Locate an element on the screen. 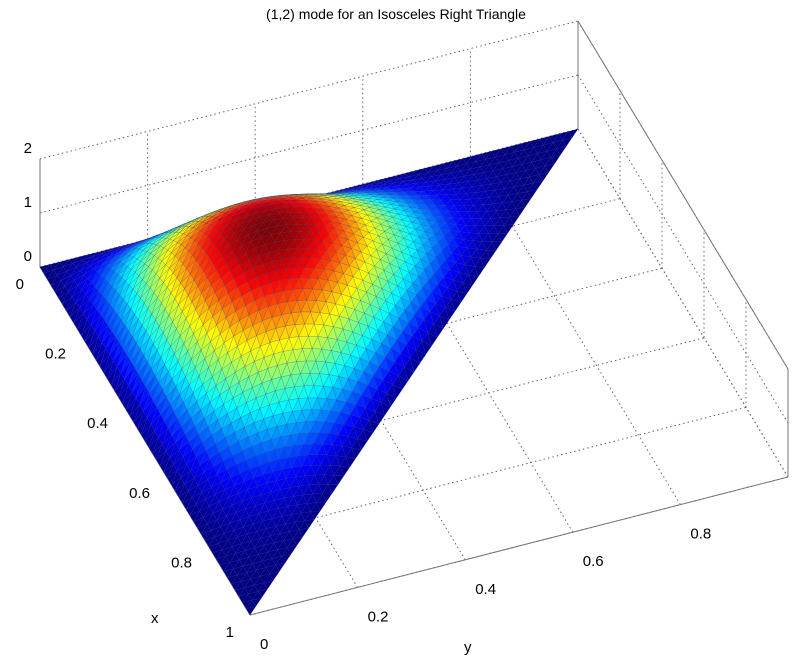 The image size is (792, 664). y-axis-label: y is located at coordinates (468, 647).